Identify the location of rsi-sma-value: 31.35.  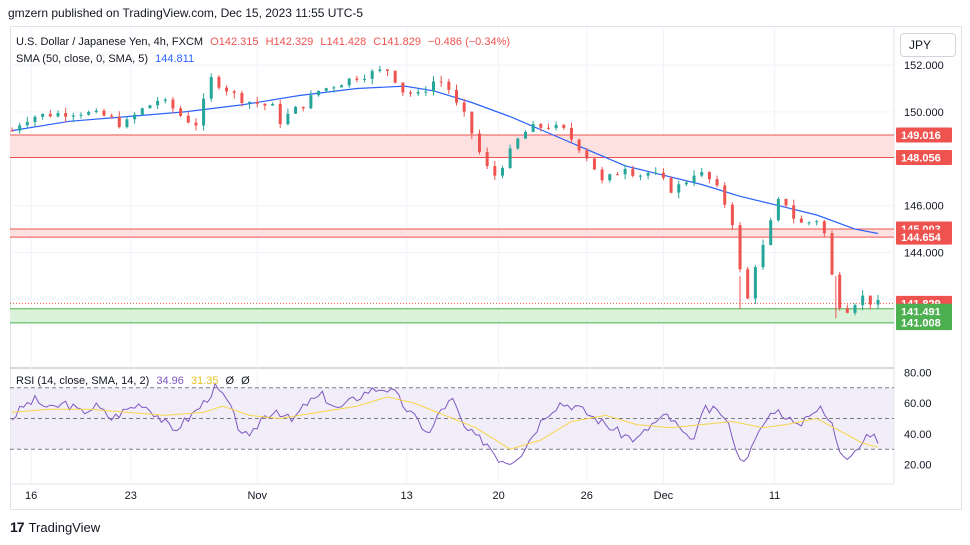
(204, 381).